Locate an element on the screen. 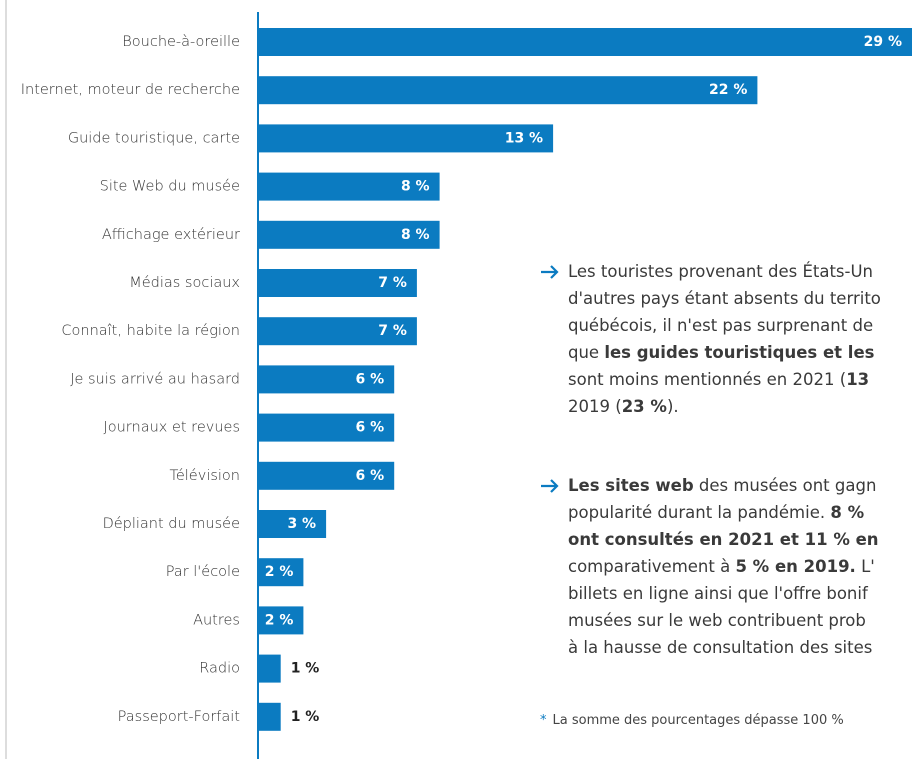  value-label: 13 % is located at coordinates (524, 138).